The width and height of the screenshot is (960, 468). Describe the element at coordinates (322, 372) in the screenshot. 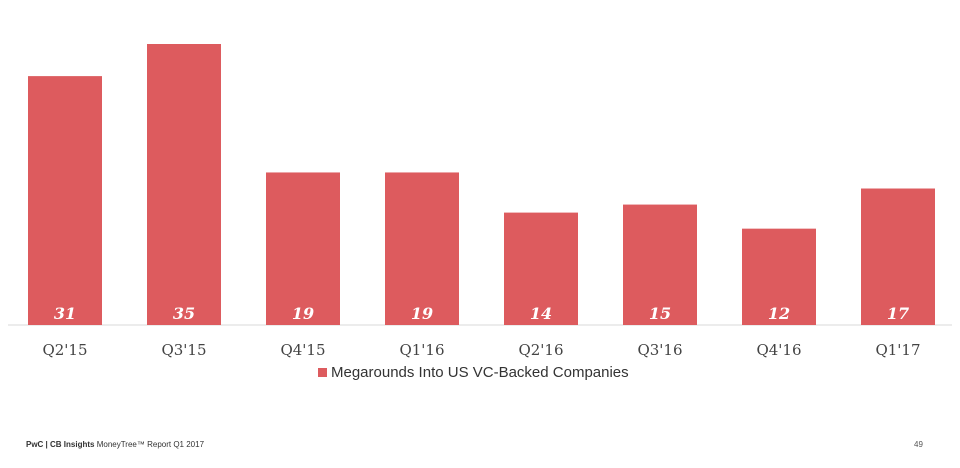

I see `legend-swatch` at that location.